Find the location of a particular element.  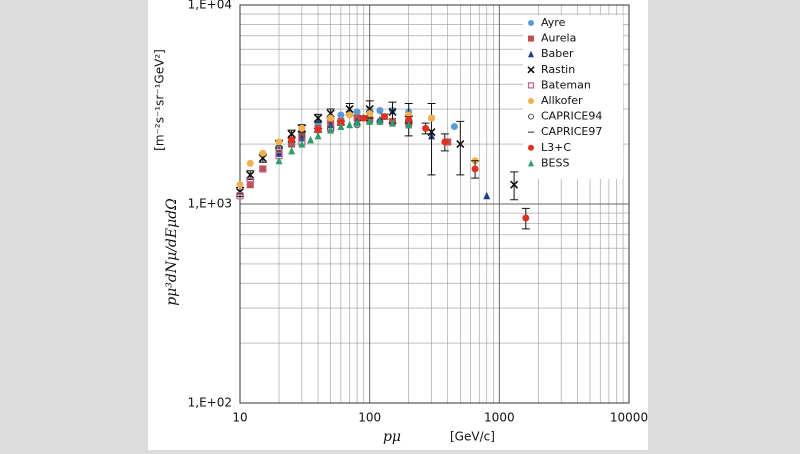

x-tick-label: 1000 is located at coordinates (499, 418).